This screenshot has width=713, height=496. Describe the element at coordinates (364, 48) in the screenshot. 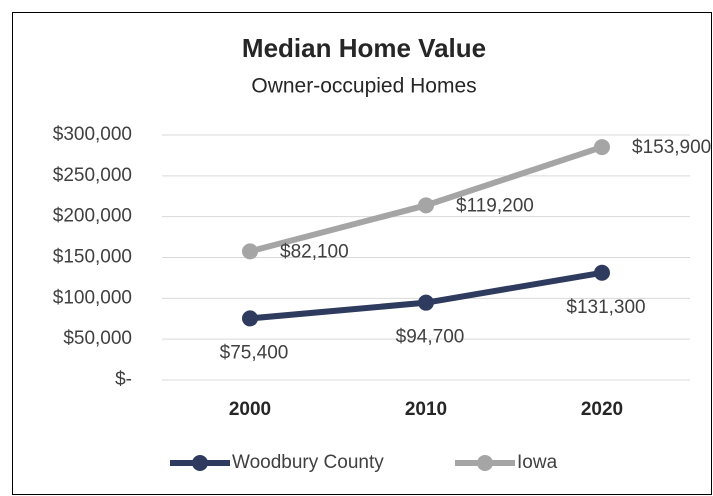

I see `chart-title: Median Home Value` at that location.